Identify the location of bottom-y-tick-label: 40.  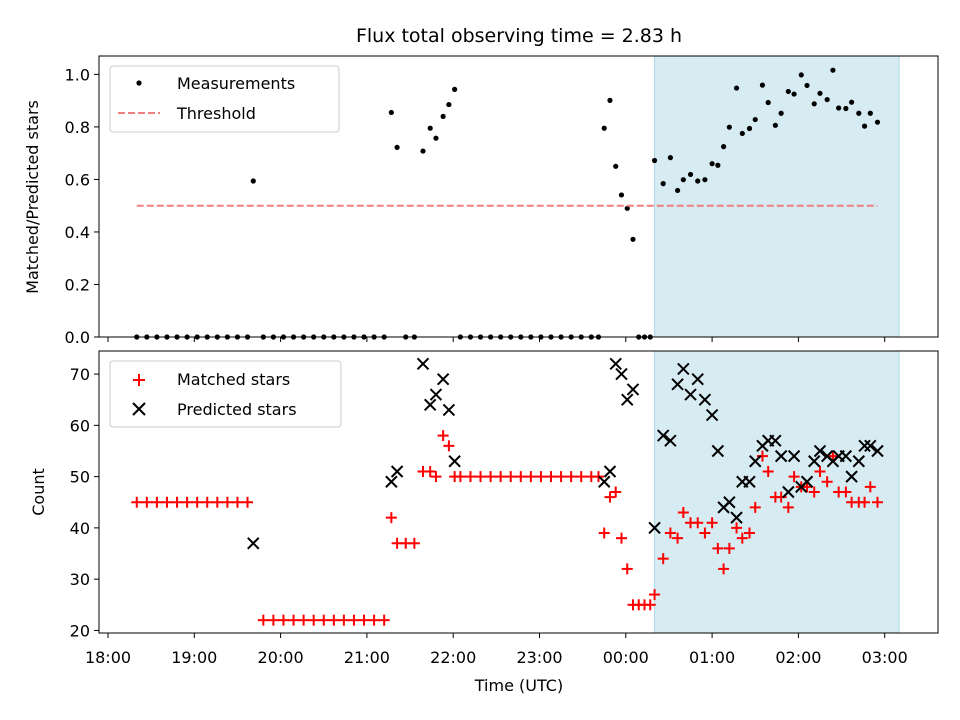
(80, 528).